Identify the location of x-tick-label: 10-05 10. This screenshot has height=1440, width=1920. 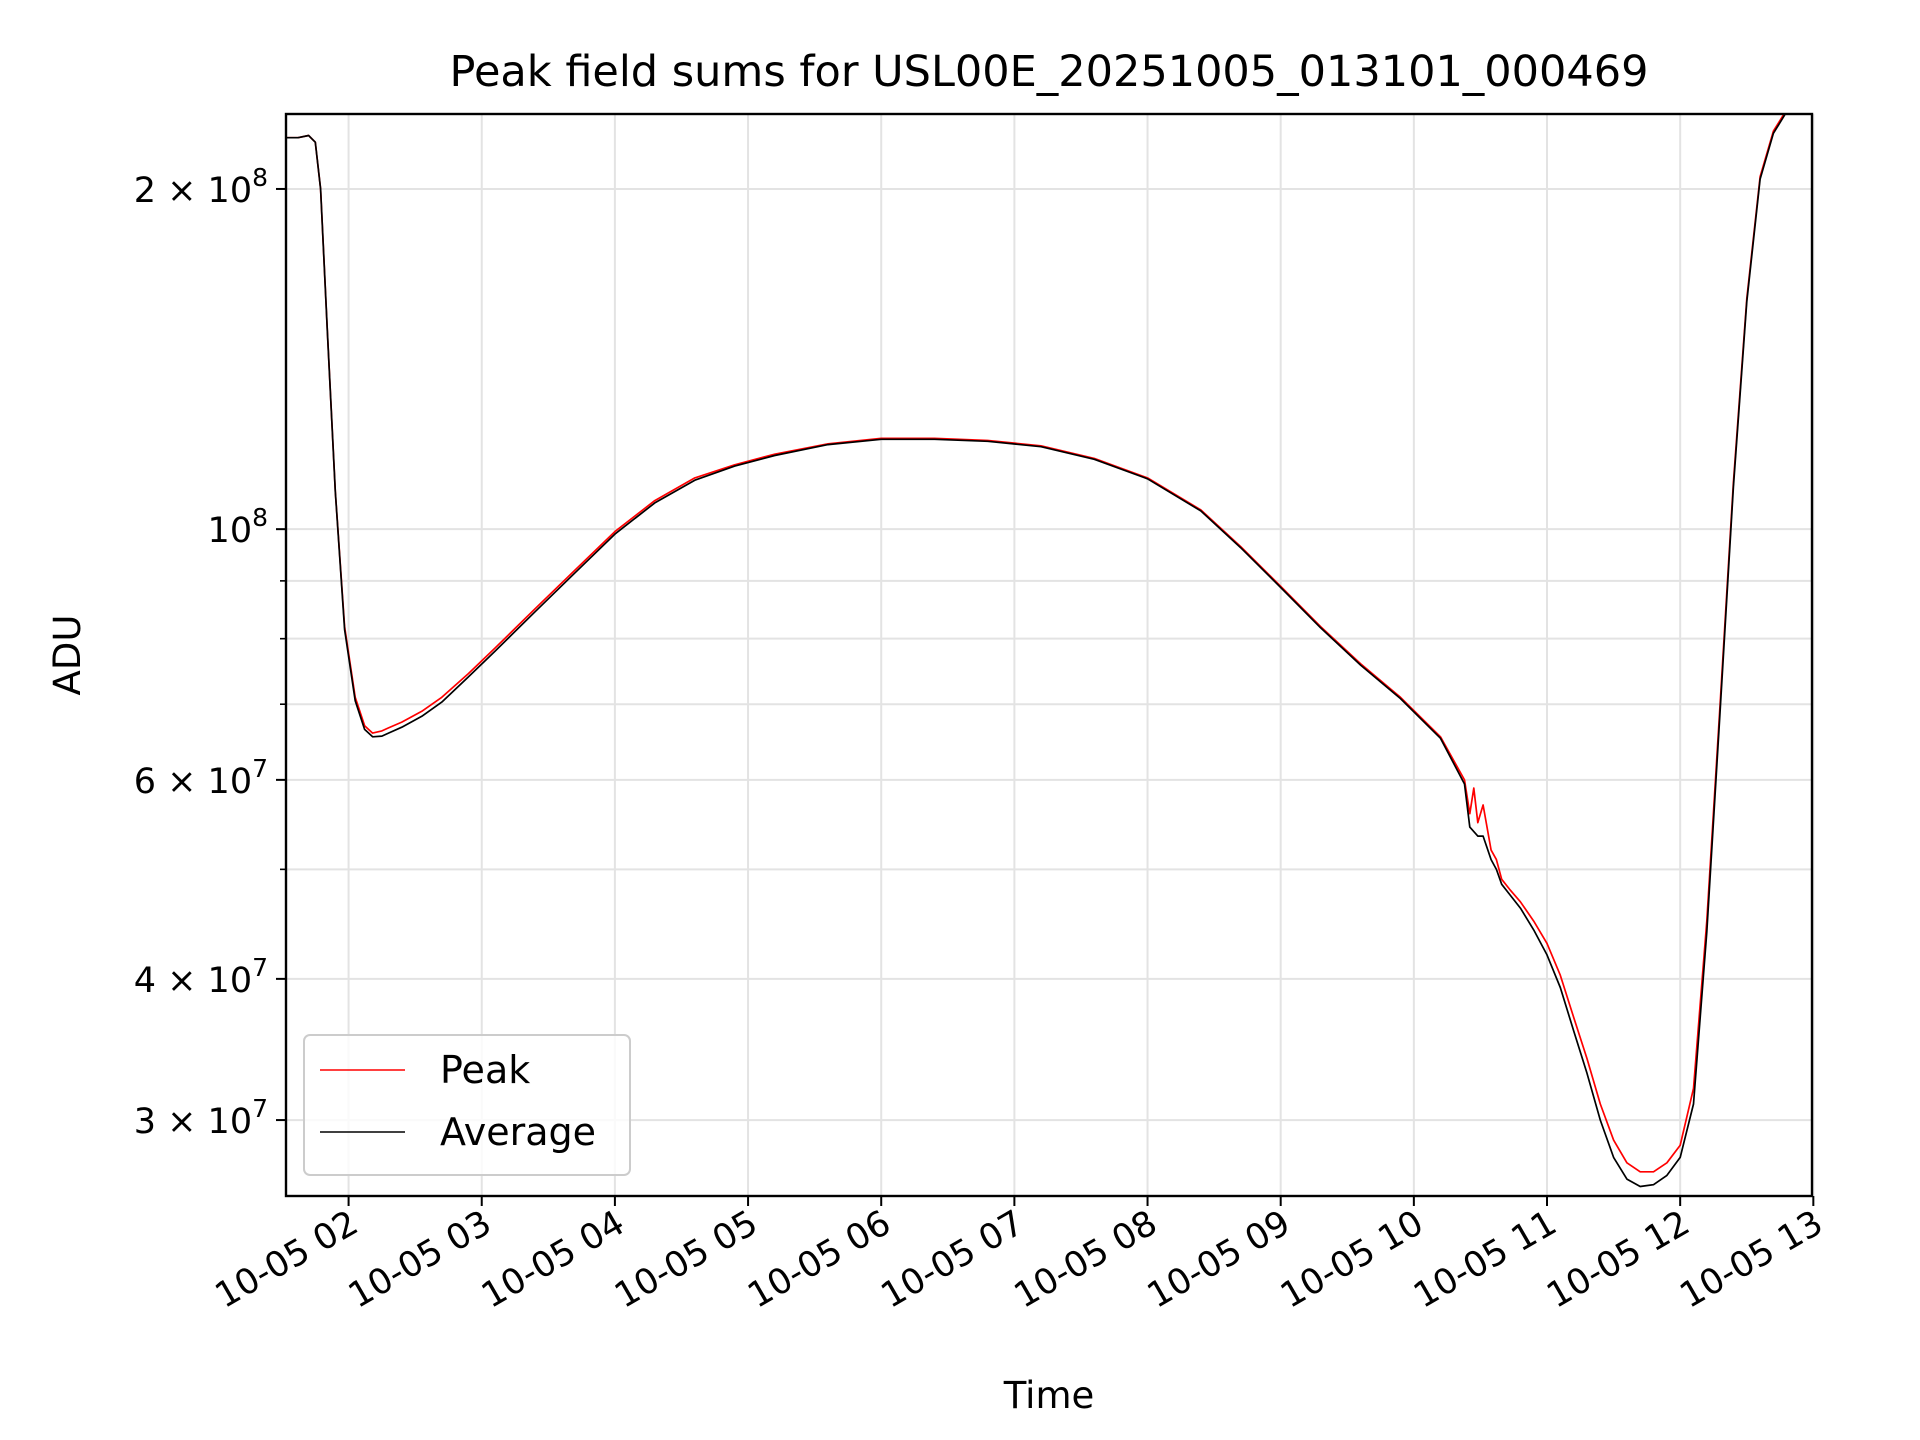
(1352, 1259).